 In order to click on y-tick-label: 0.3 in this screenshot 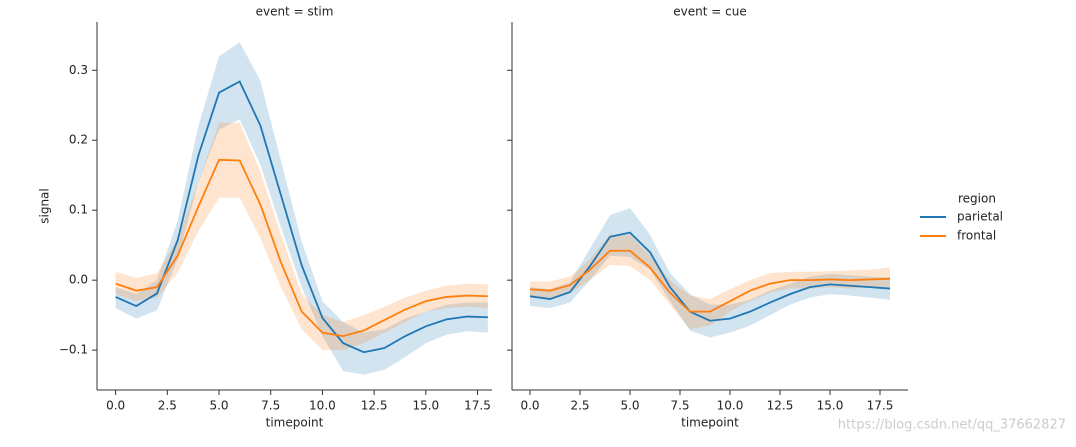, I will do `click(78, 70)`.